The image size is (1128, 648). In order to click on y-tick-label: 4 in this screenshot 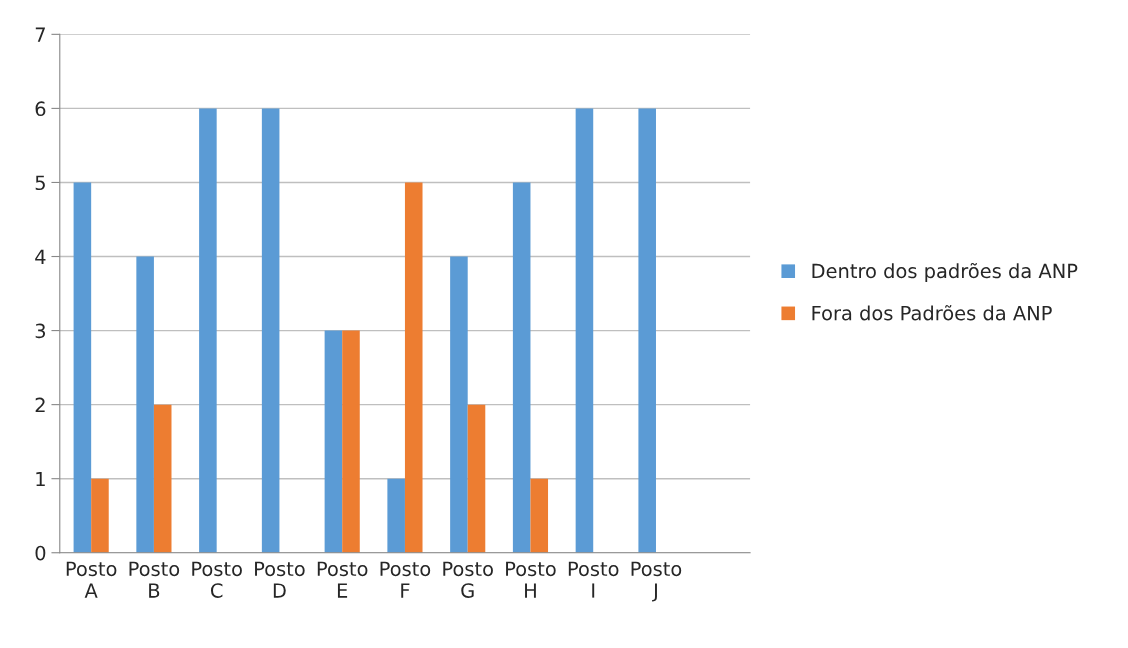, I will do `click(40, 256)`.